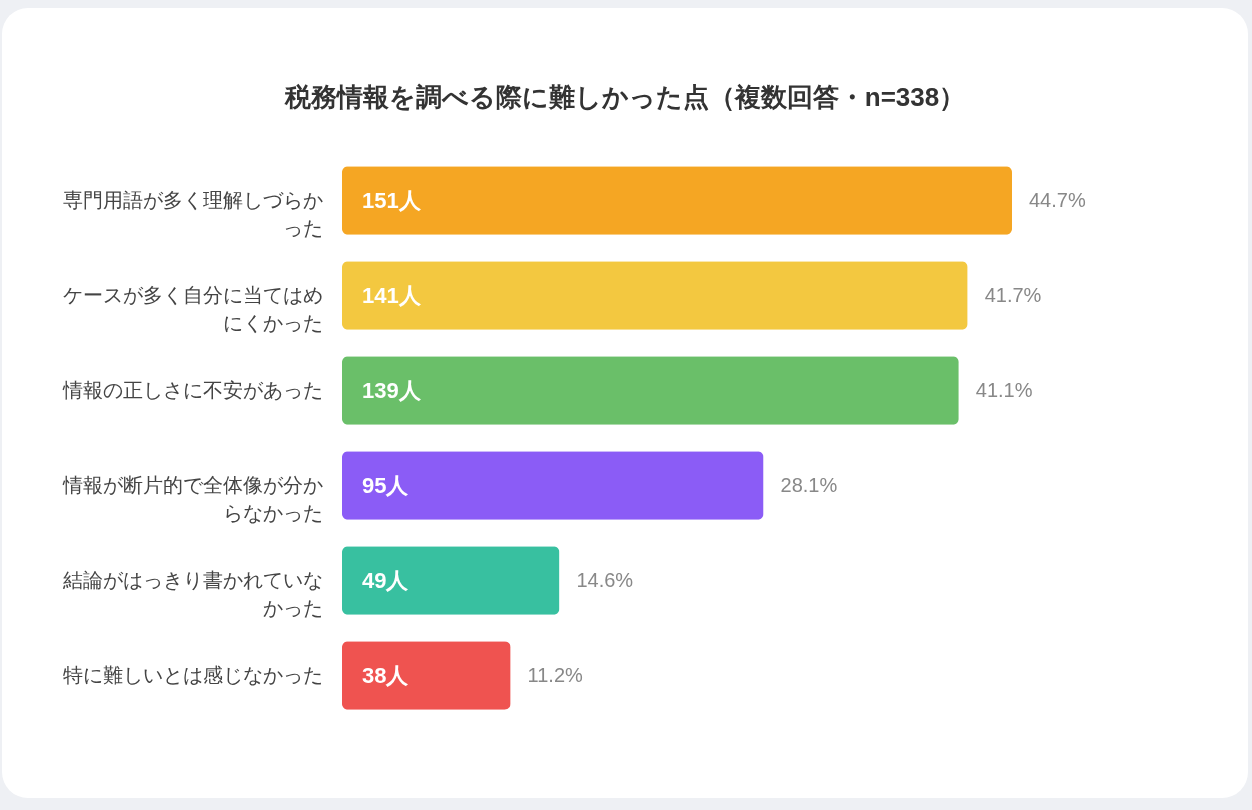 This screenshot has width=1252, height=810. I want to click on chart-title: 税務情報を調べる際に難しかった点（複数回答・n=338）, so click(625, 97).